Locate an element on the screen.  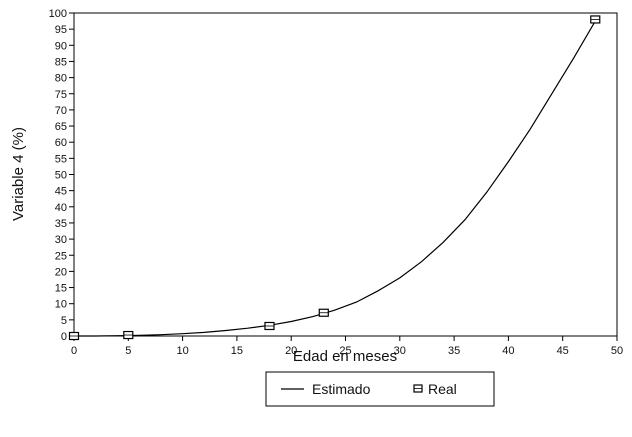
y-tick-label: 50 is located at coordinates (61, 176).